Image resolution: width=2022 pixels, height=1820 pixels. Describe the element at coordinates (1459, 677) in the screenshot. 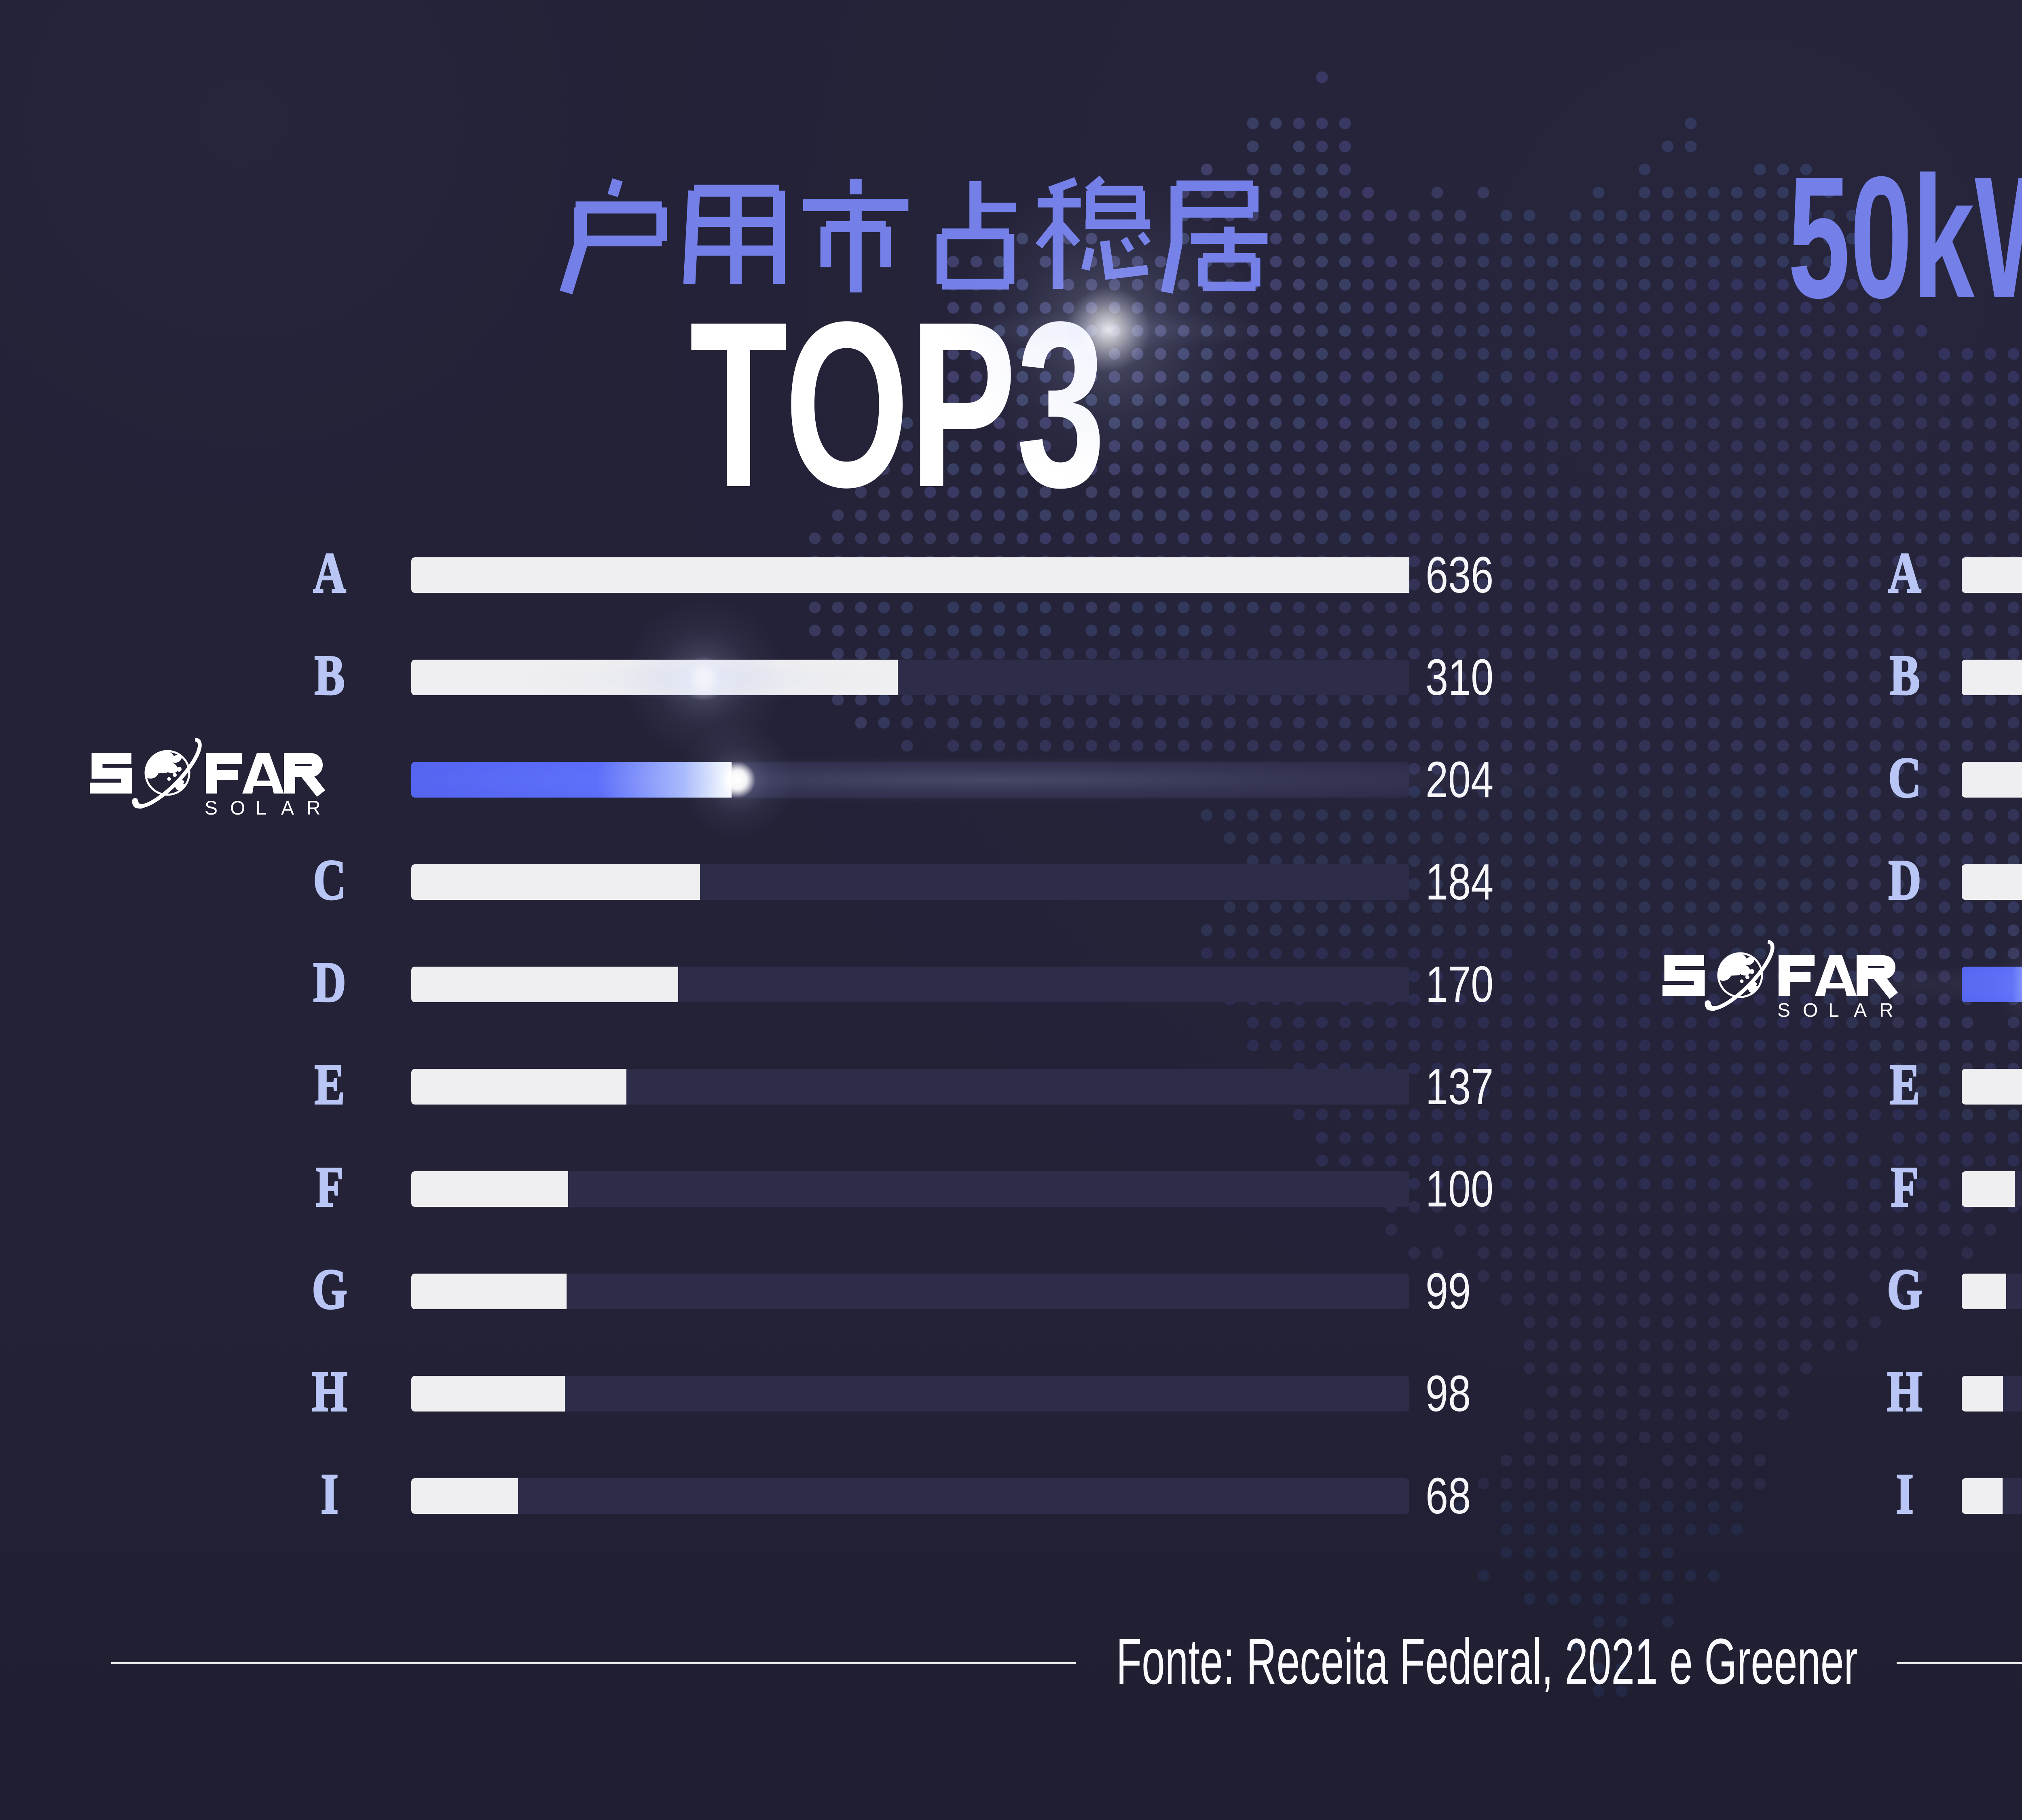

I see `svg-text: 310` at that location.